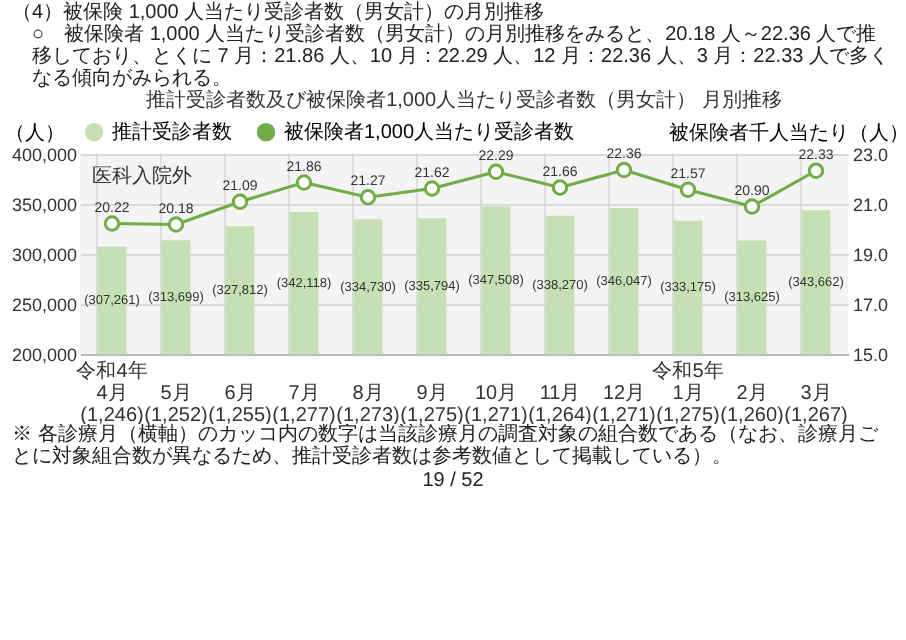  I want to click on y-tick-label: 250,000, so click(44, 305).